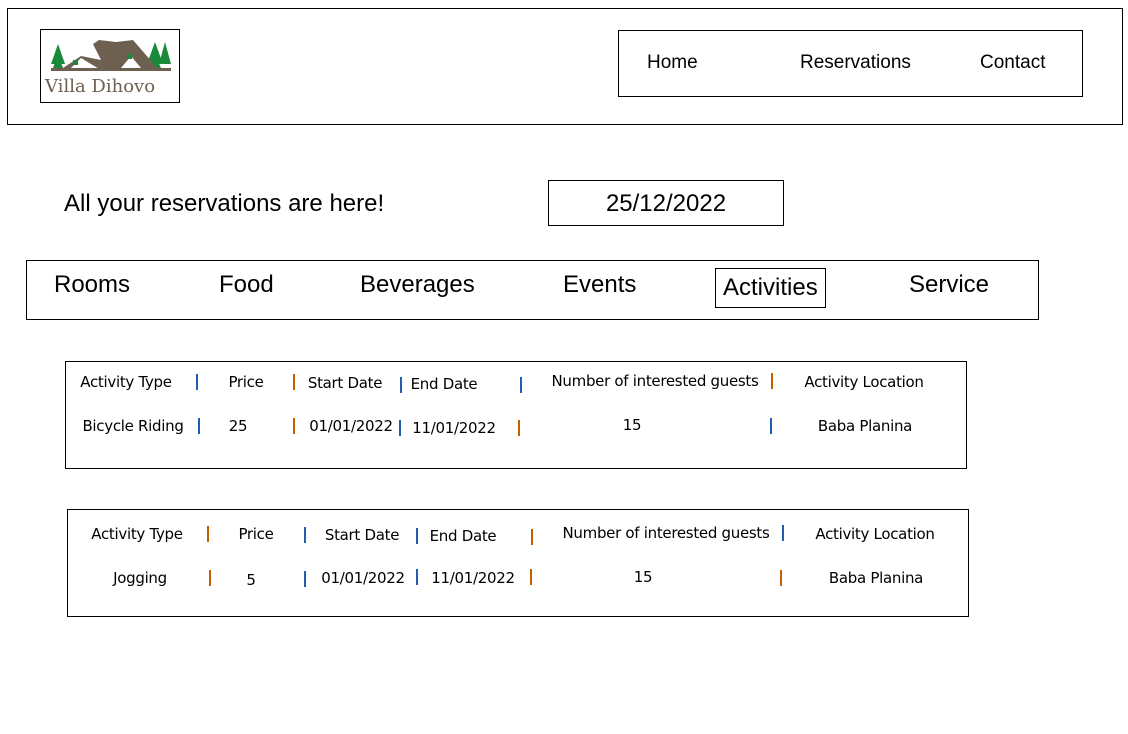 Image resolution: width=1128 pixels, height=734 pixels. What do you see at coordinates (1013, 62) in the screenshot?
I see `nav-contact: Contact` at bounding box center [1013, 62].